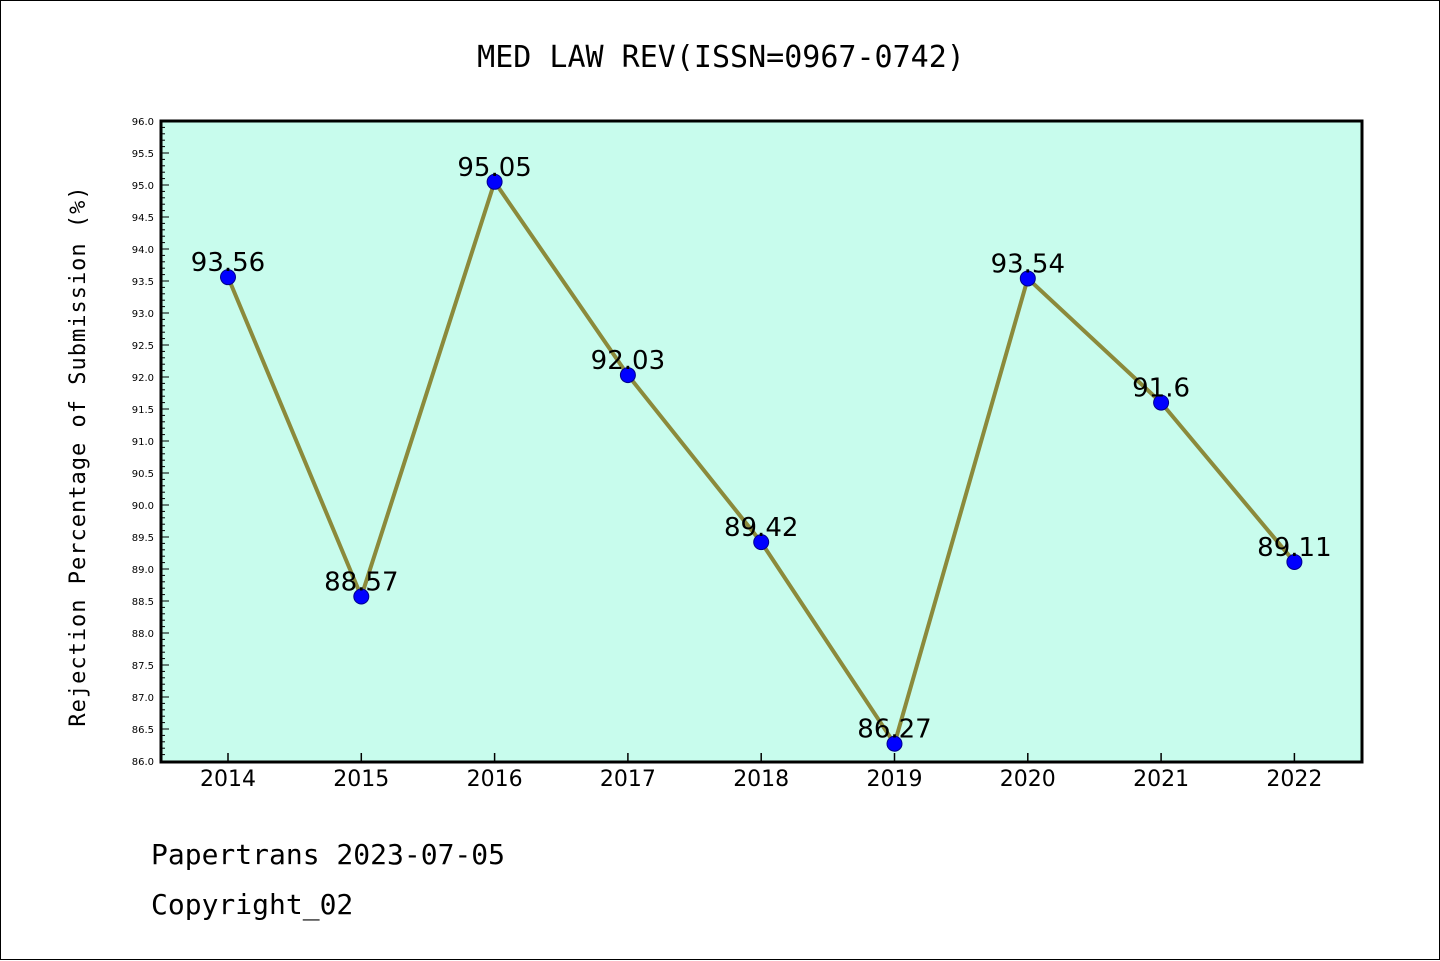 Image resolution: width=1440 pixels, height=961 pixels. I want to click on y-tick-label: 91.5, so click(143, 410).